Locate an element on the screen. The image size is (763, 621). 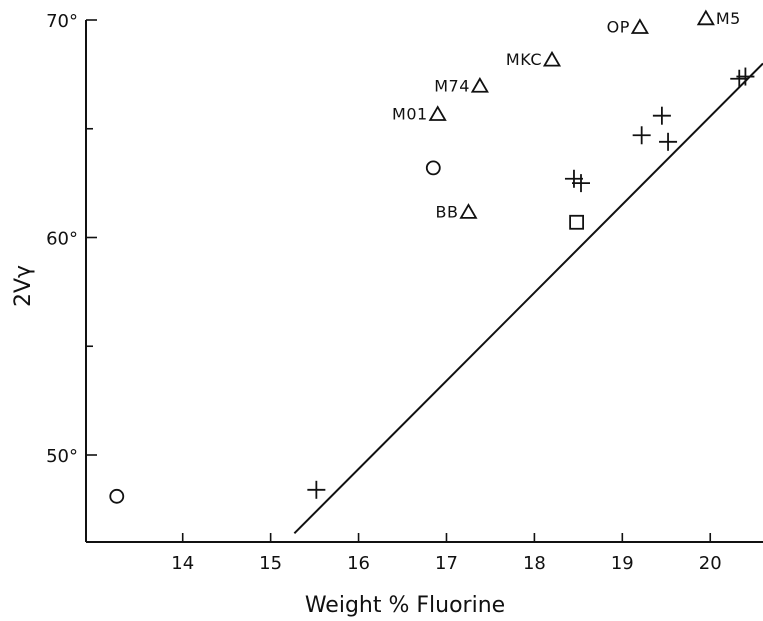
x-tick-label: 14 is located at coordinates (182, 563).